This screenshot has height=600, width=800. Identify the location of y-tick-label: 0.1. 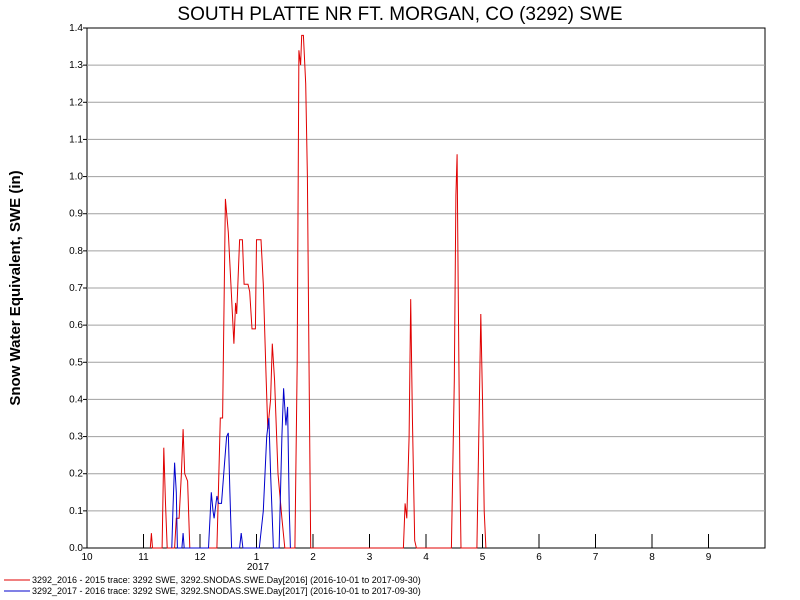
(76, 511).